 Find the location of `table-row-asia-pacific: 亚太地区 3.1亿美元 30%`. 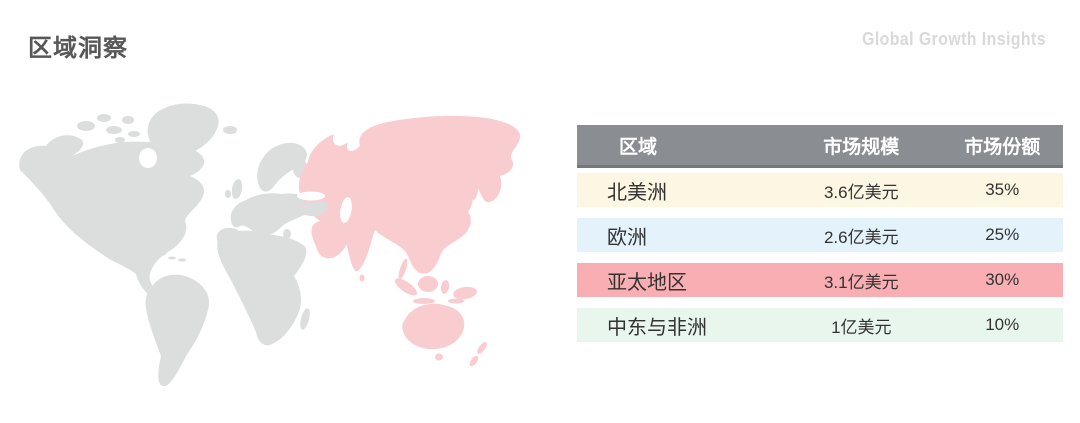

table-row-asia-pacific: 亚太地区 3.1亿美元 30% is located at coordinates (820, 280).